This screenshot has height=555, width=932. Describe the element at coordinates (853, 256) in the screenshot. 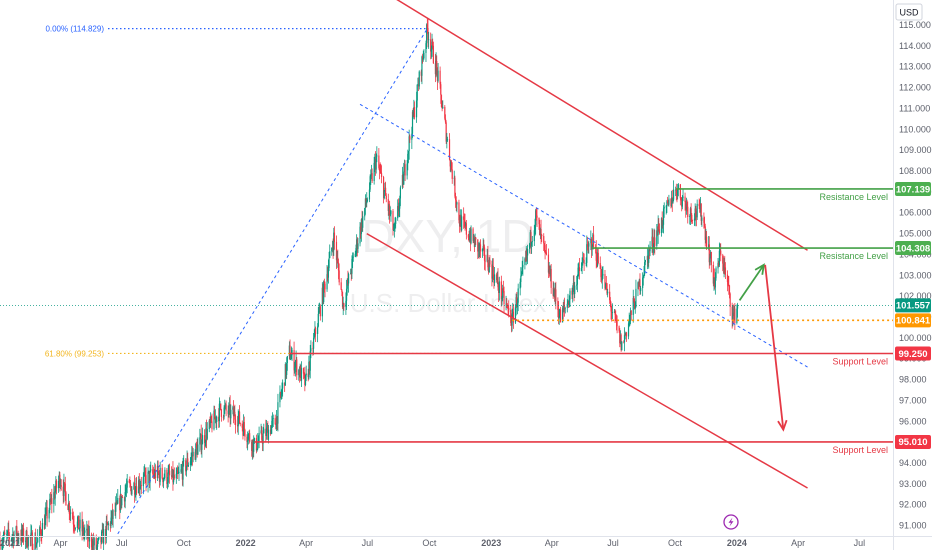

I see `level-label: Resistance Level` at that location.